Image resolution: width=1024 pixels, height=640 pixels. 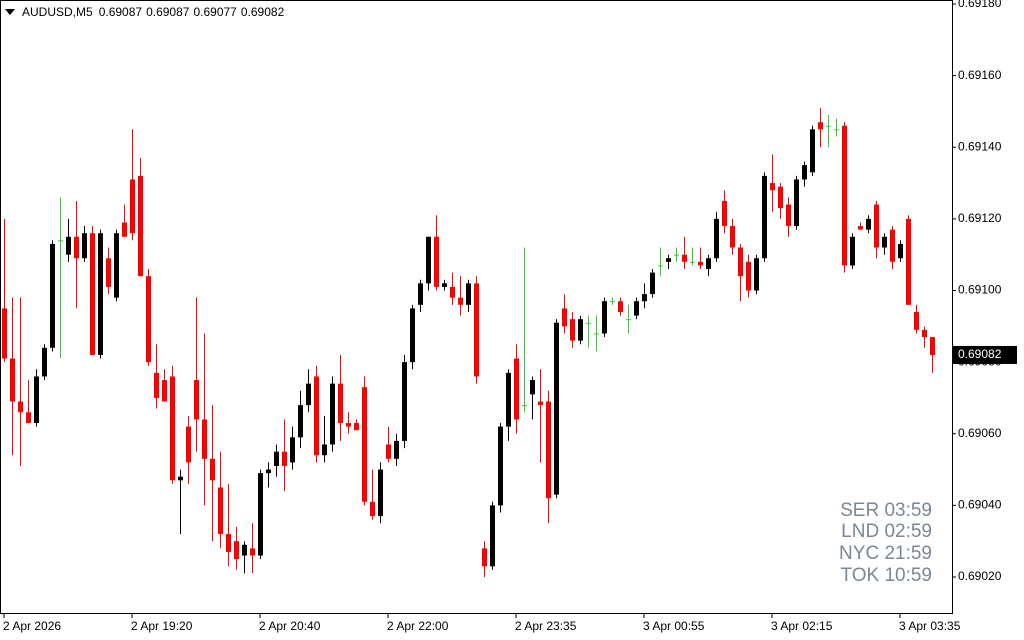 What do you see at coordinates (980, 505) in the screenshot?
I see `y-tick-label: 0.69040` at bounding box center [980, 505].